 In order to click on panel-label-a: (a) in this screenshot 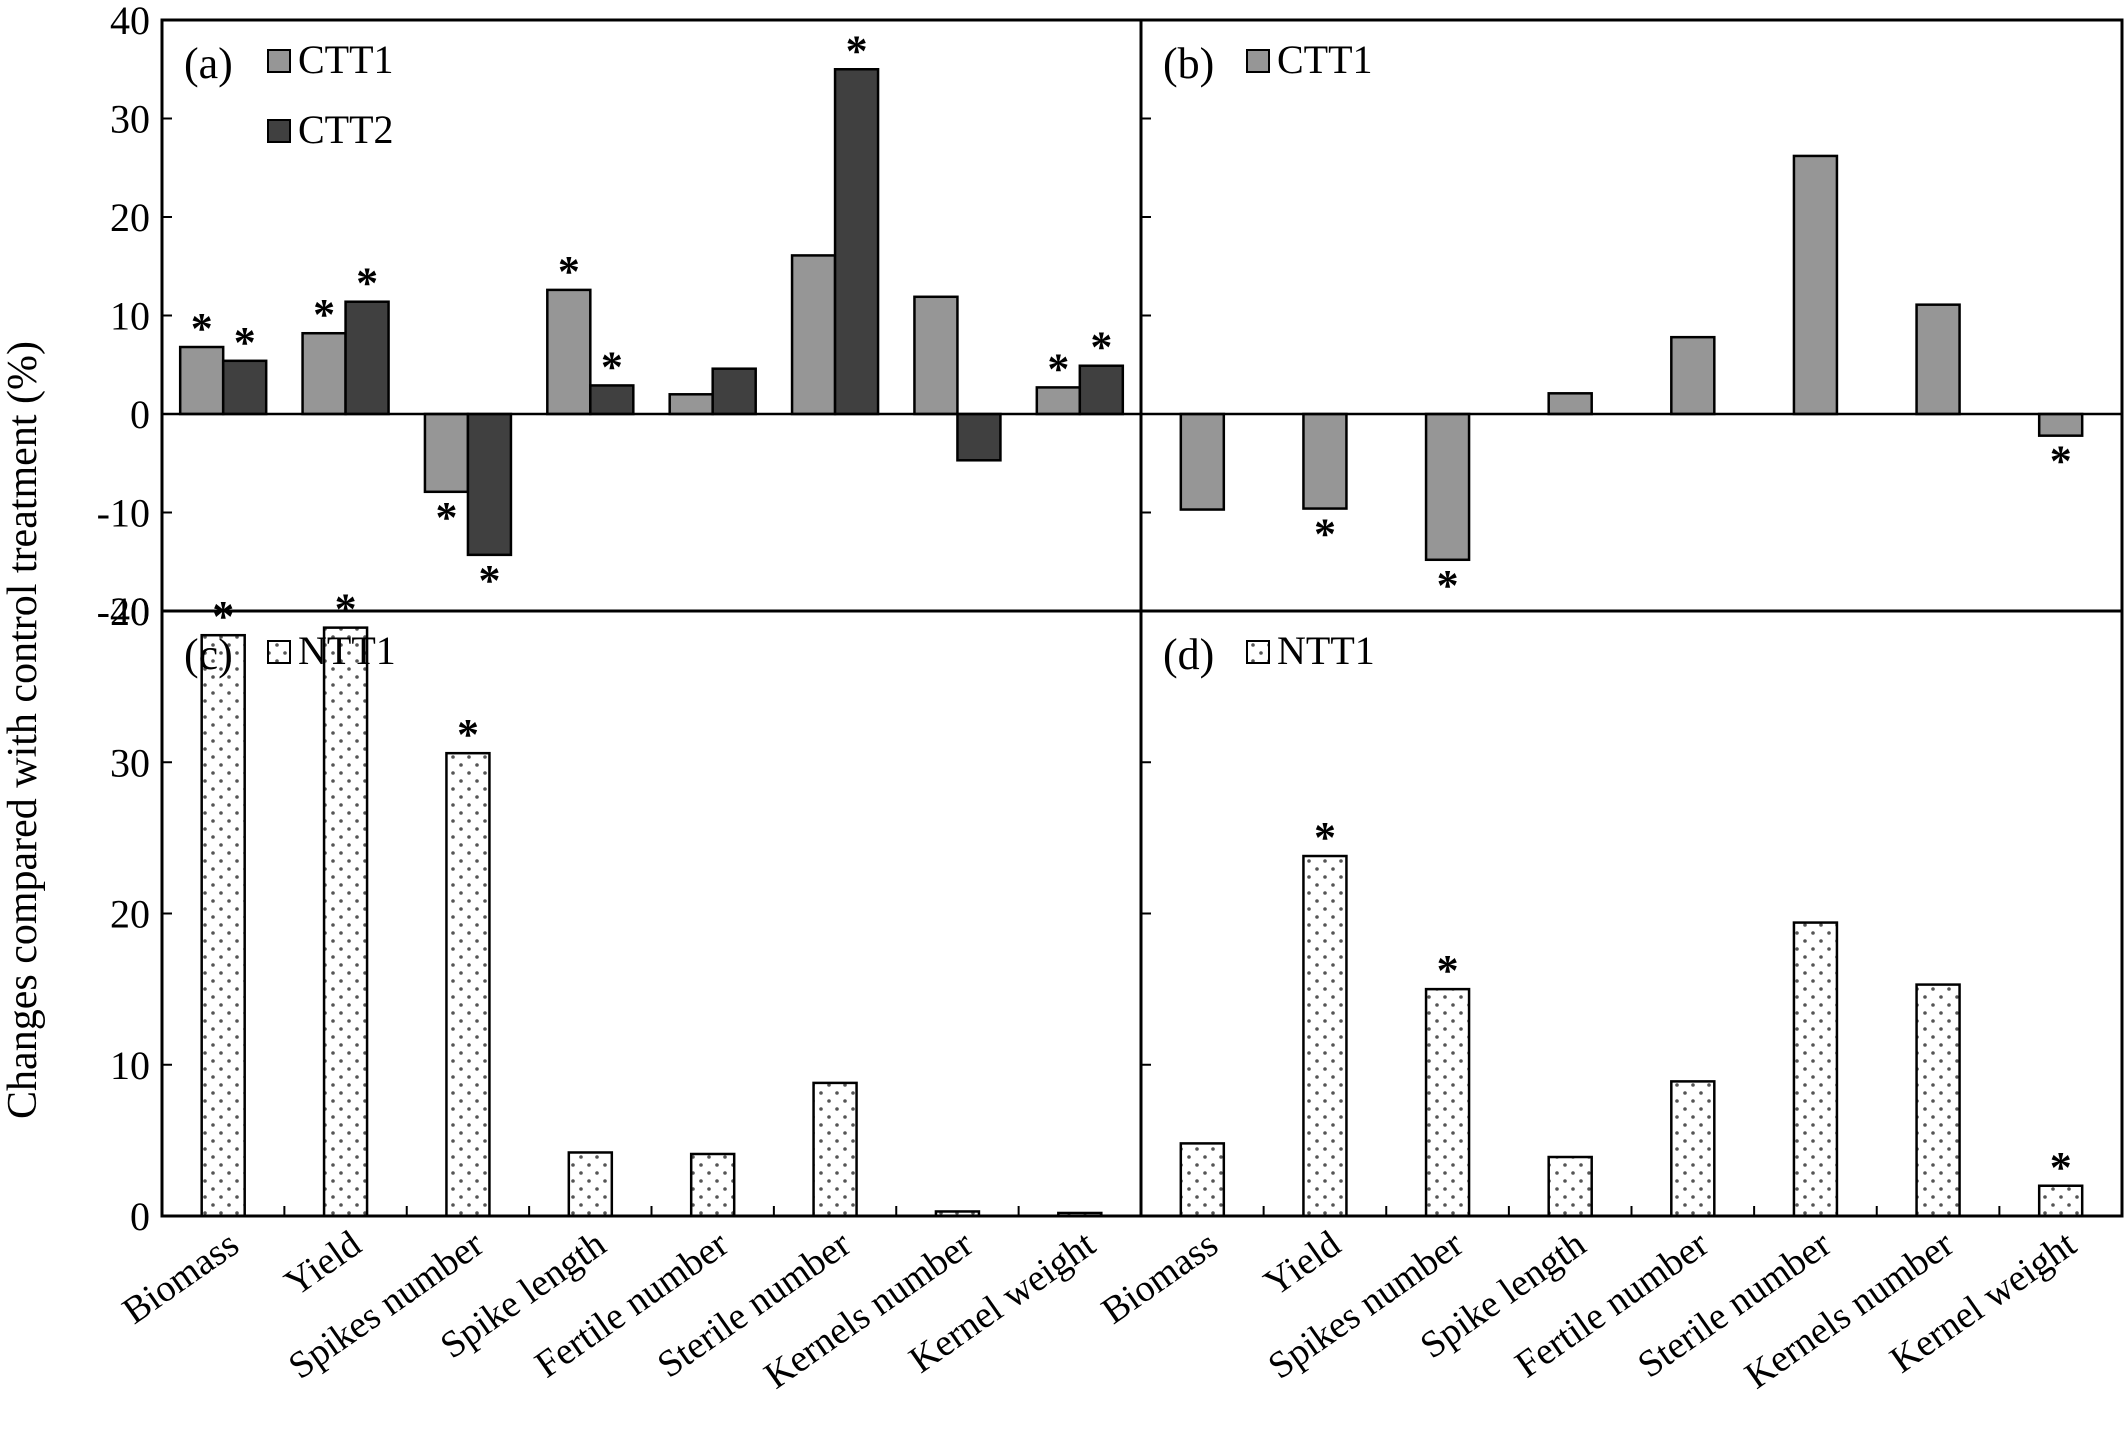, I will do `click(208, 63)`.